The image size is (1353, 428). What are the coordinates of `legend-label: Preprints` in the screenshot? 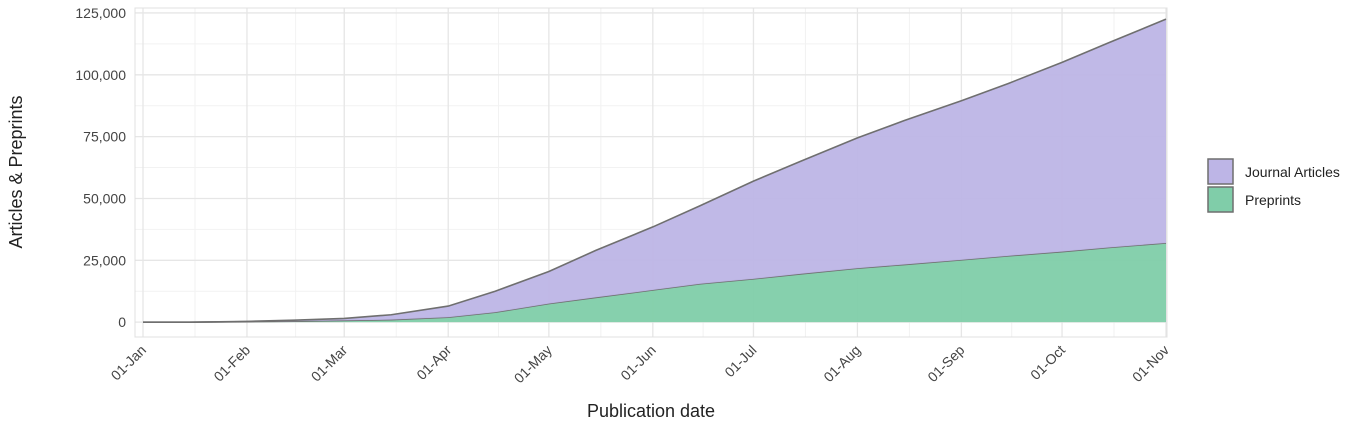 It's located at (1273, 200).